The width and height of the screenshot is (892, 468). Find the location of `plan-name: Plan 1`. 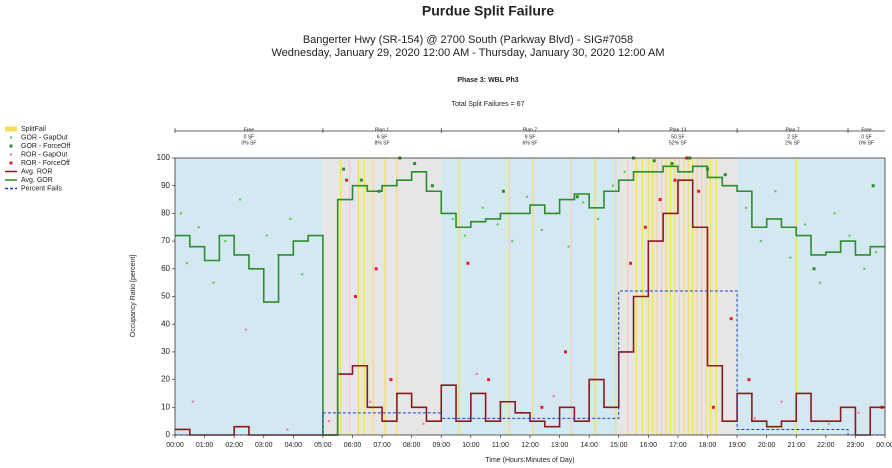

plan-name: Plan 1 is located at coordinates (382, 130).